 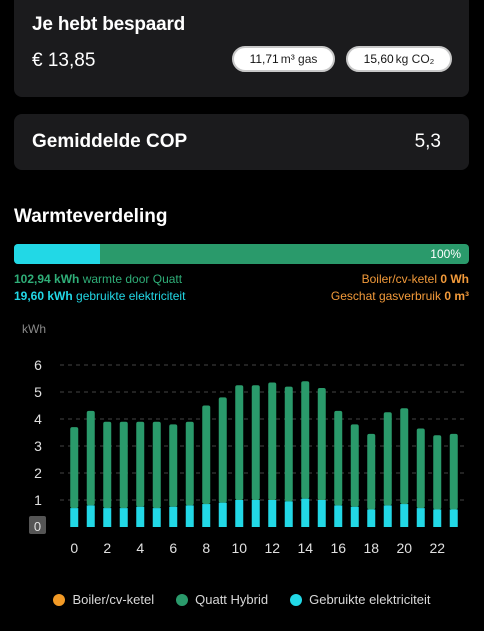 I want to click on legend-quatt: Quatt Hybrid, so click(x=222, y=599).